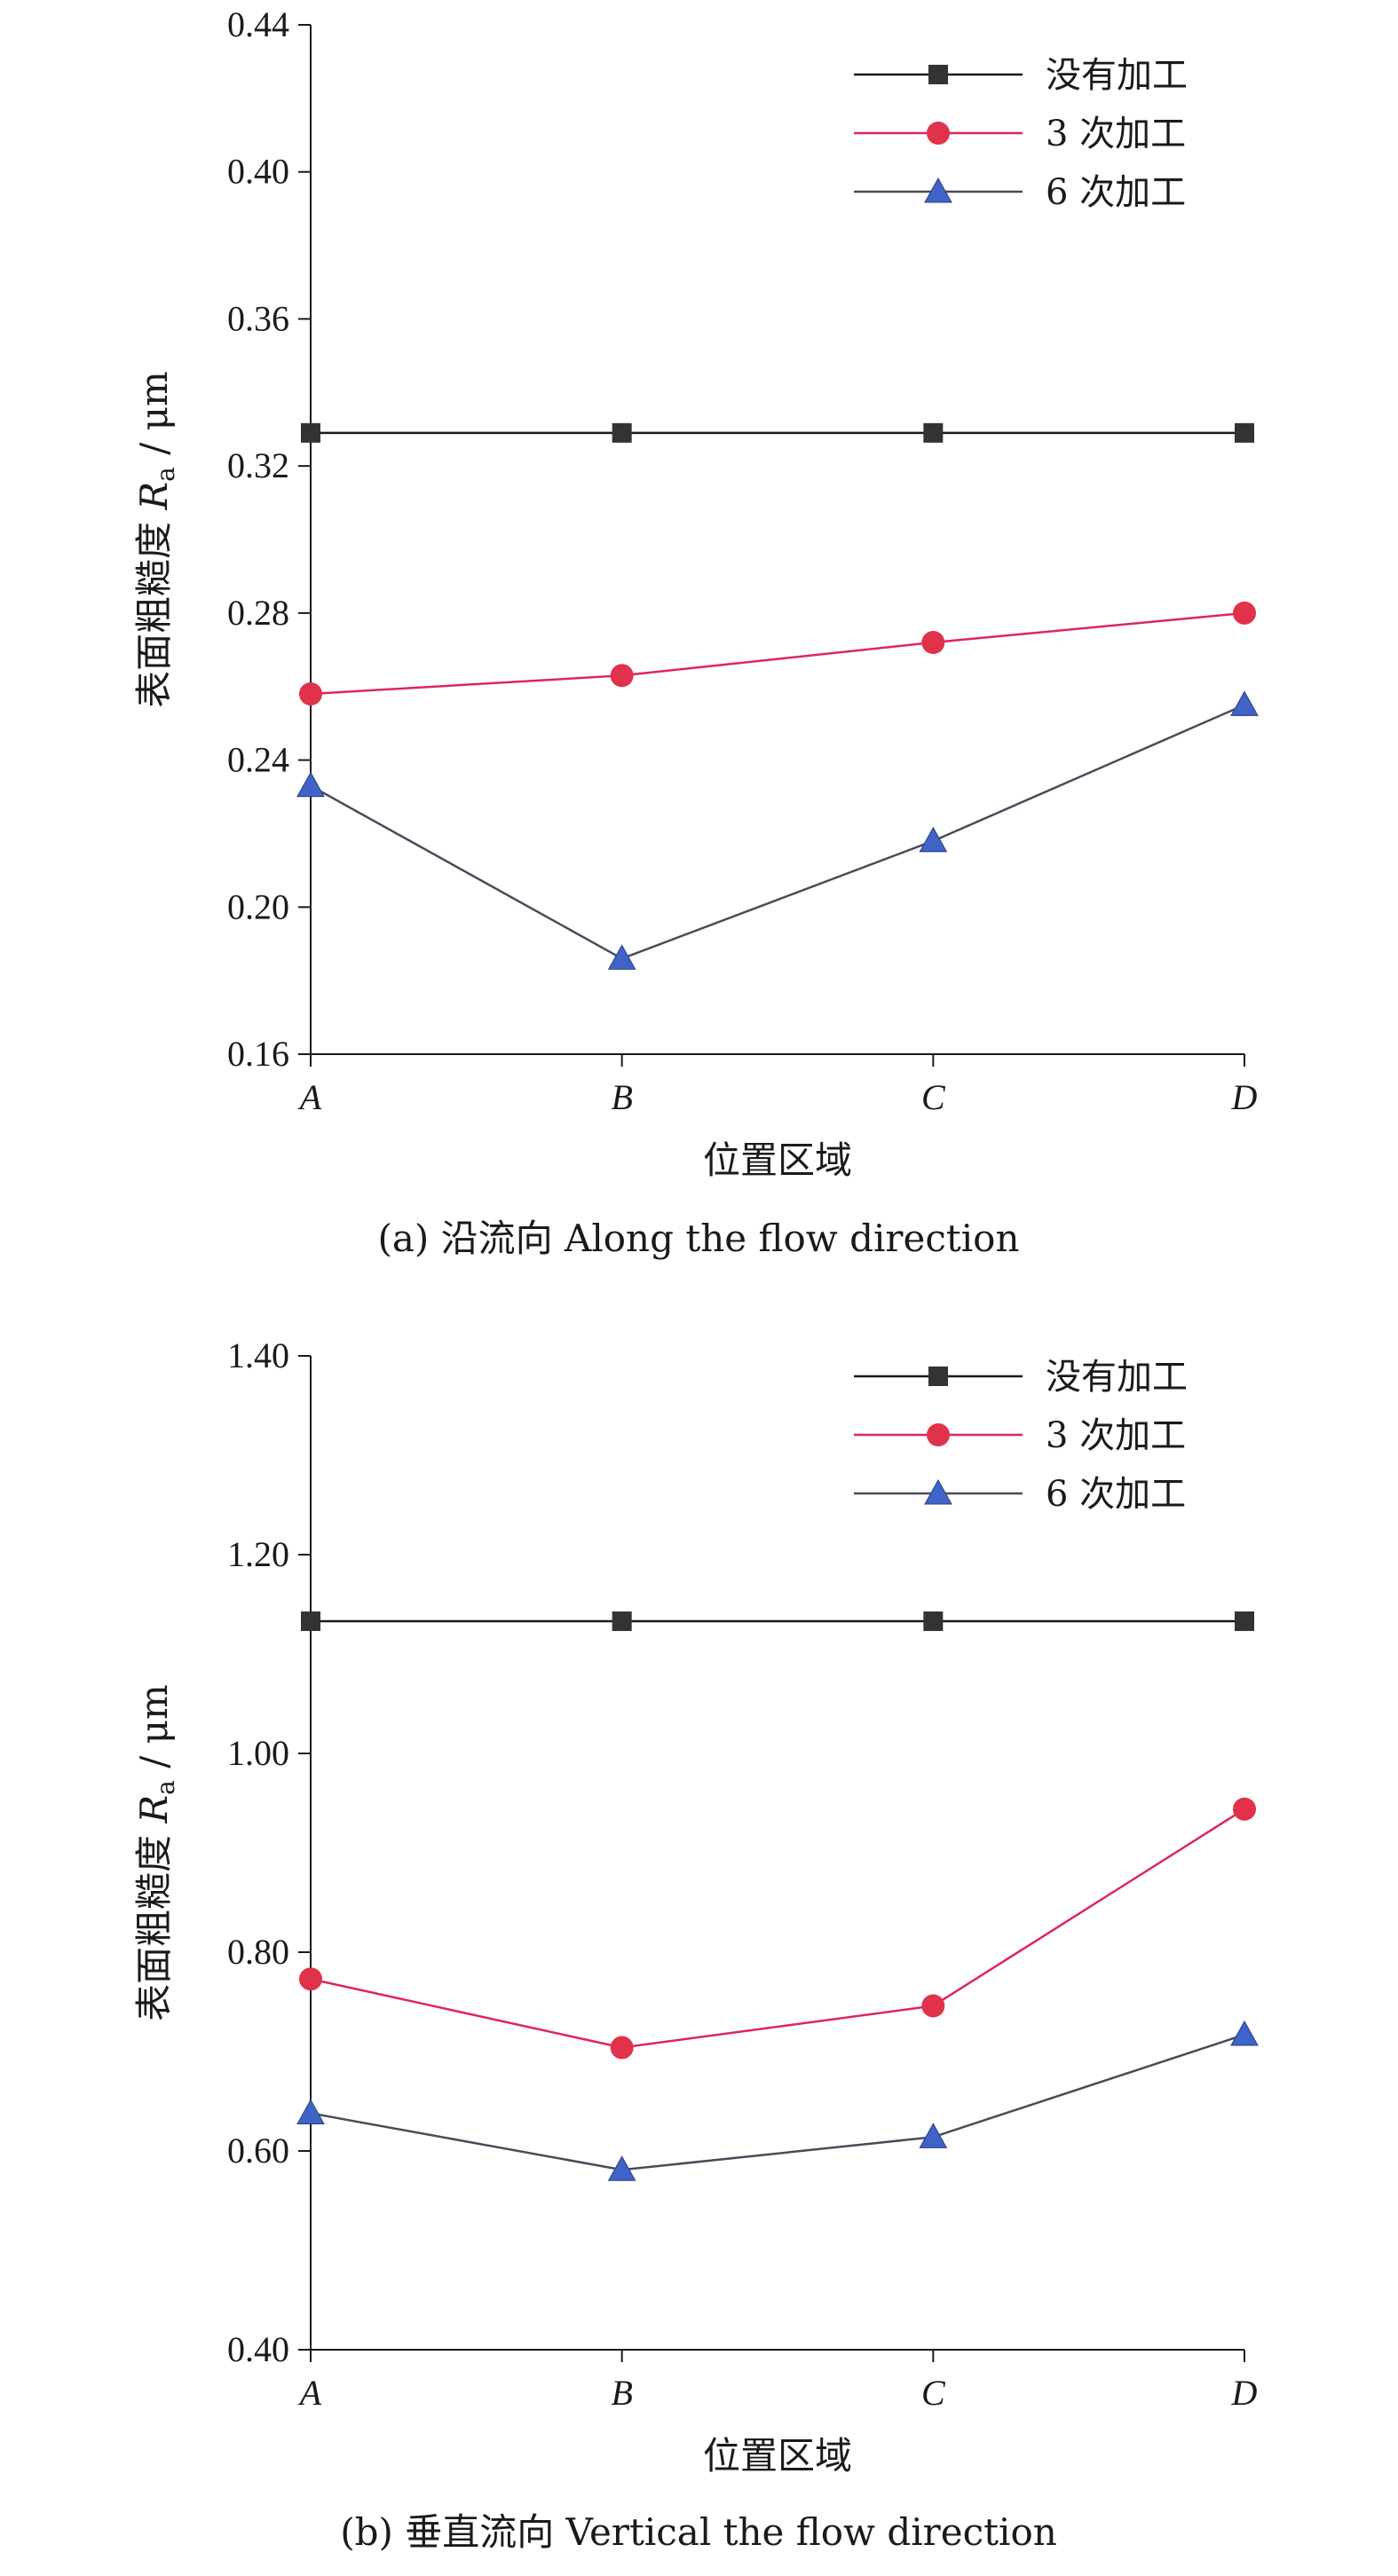 The height and width of the screenshot is (2576, 1398). Describe the element at coordinates (258, 613) in the screenshot. I see `y-tick-label: 0.28` at that location.